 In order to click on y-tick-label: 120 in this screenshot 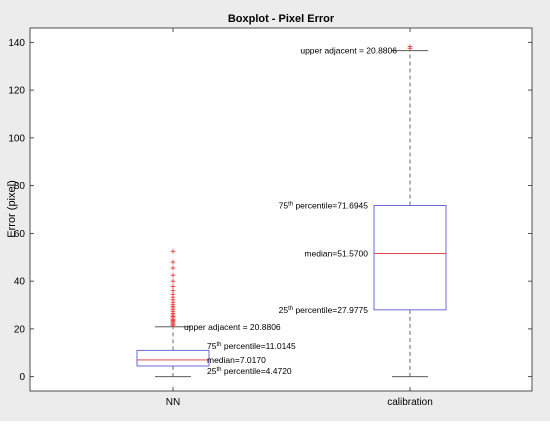, I will do `click(16, 91)`.